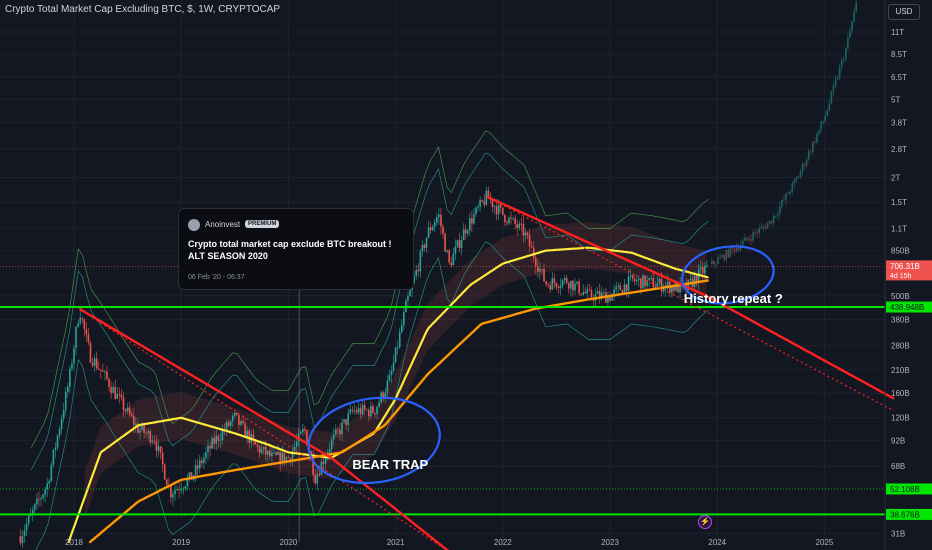 Image resolution: width=932 pixels, height=550 pixels. Describe the element at coordinates (717, 542) in the screenshot. I see `time-tick-label: 2024` at that location.